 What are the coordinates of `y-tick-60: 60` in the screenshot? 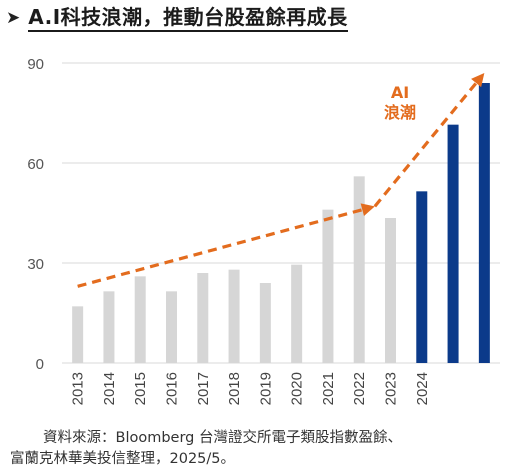 It's located at (35, 164).